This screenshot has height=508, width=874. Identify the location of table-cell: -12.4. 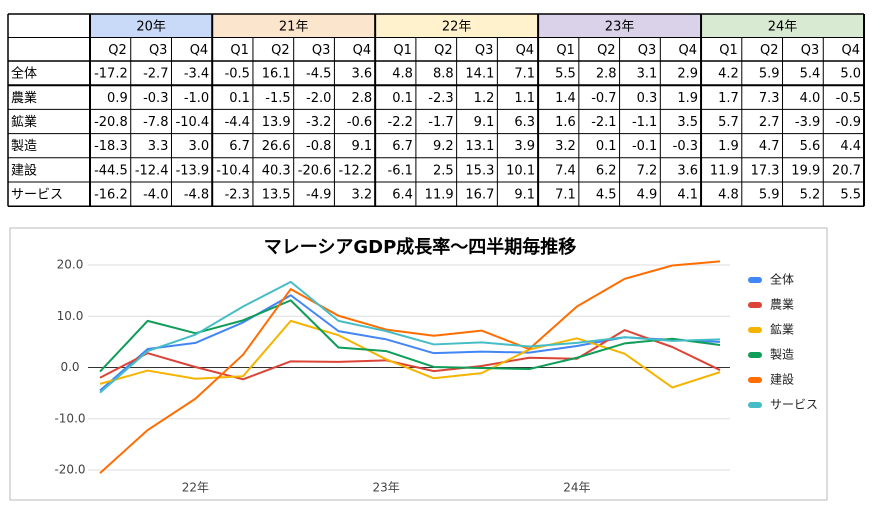
(152, 170).